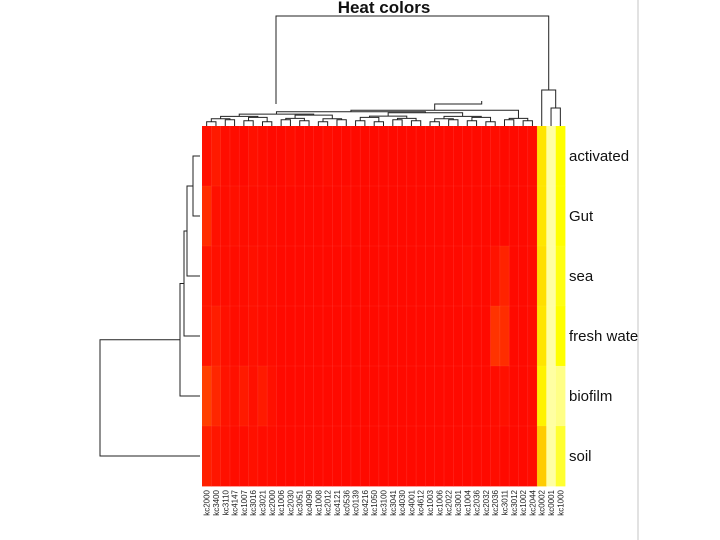 This screenshot has width=720, height=540. What do you see at coordinates (309, 502) in the screenshot?
I see `column-label: kc4090` at bounding box center [309, 502].